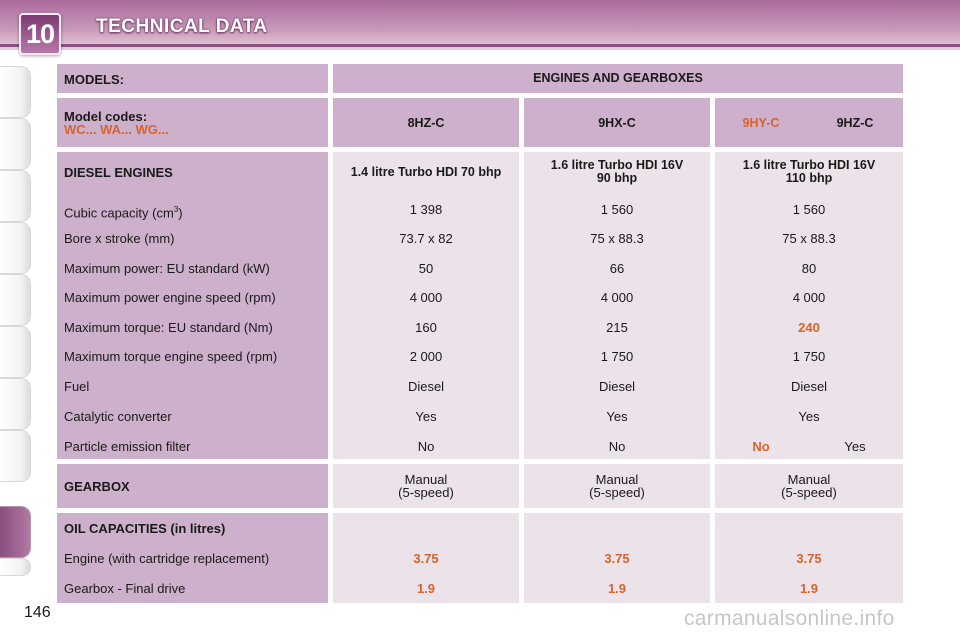 Image resolution: width=960 pixels, height=640 pixels. What do you see at coordinates (426, 238) in the screenshot?
I see `spec-value: 73.7 x 82` at bounding box center [426, 238].